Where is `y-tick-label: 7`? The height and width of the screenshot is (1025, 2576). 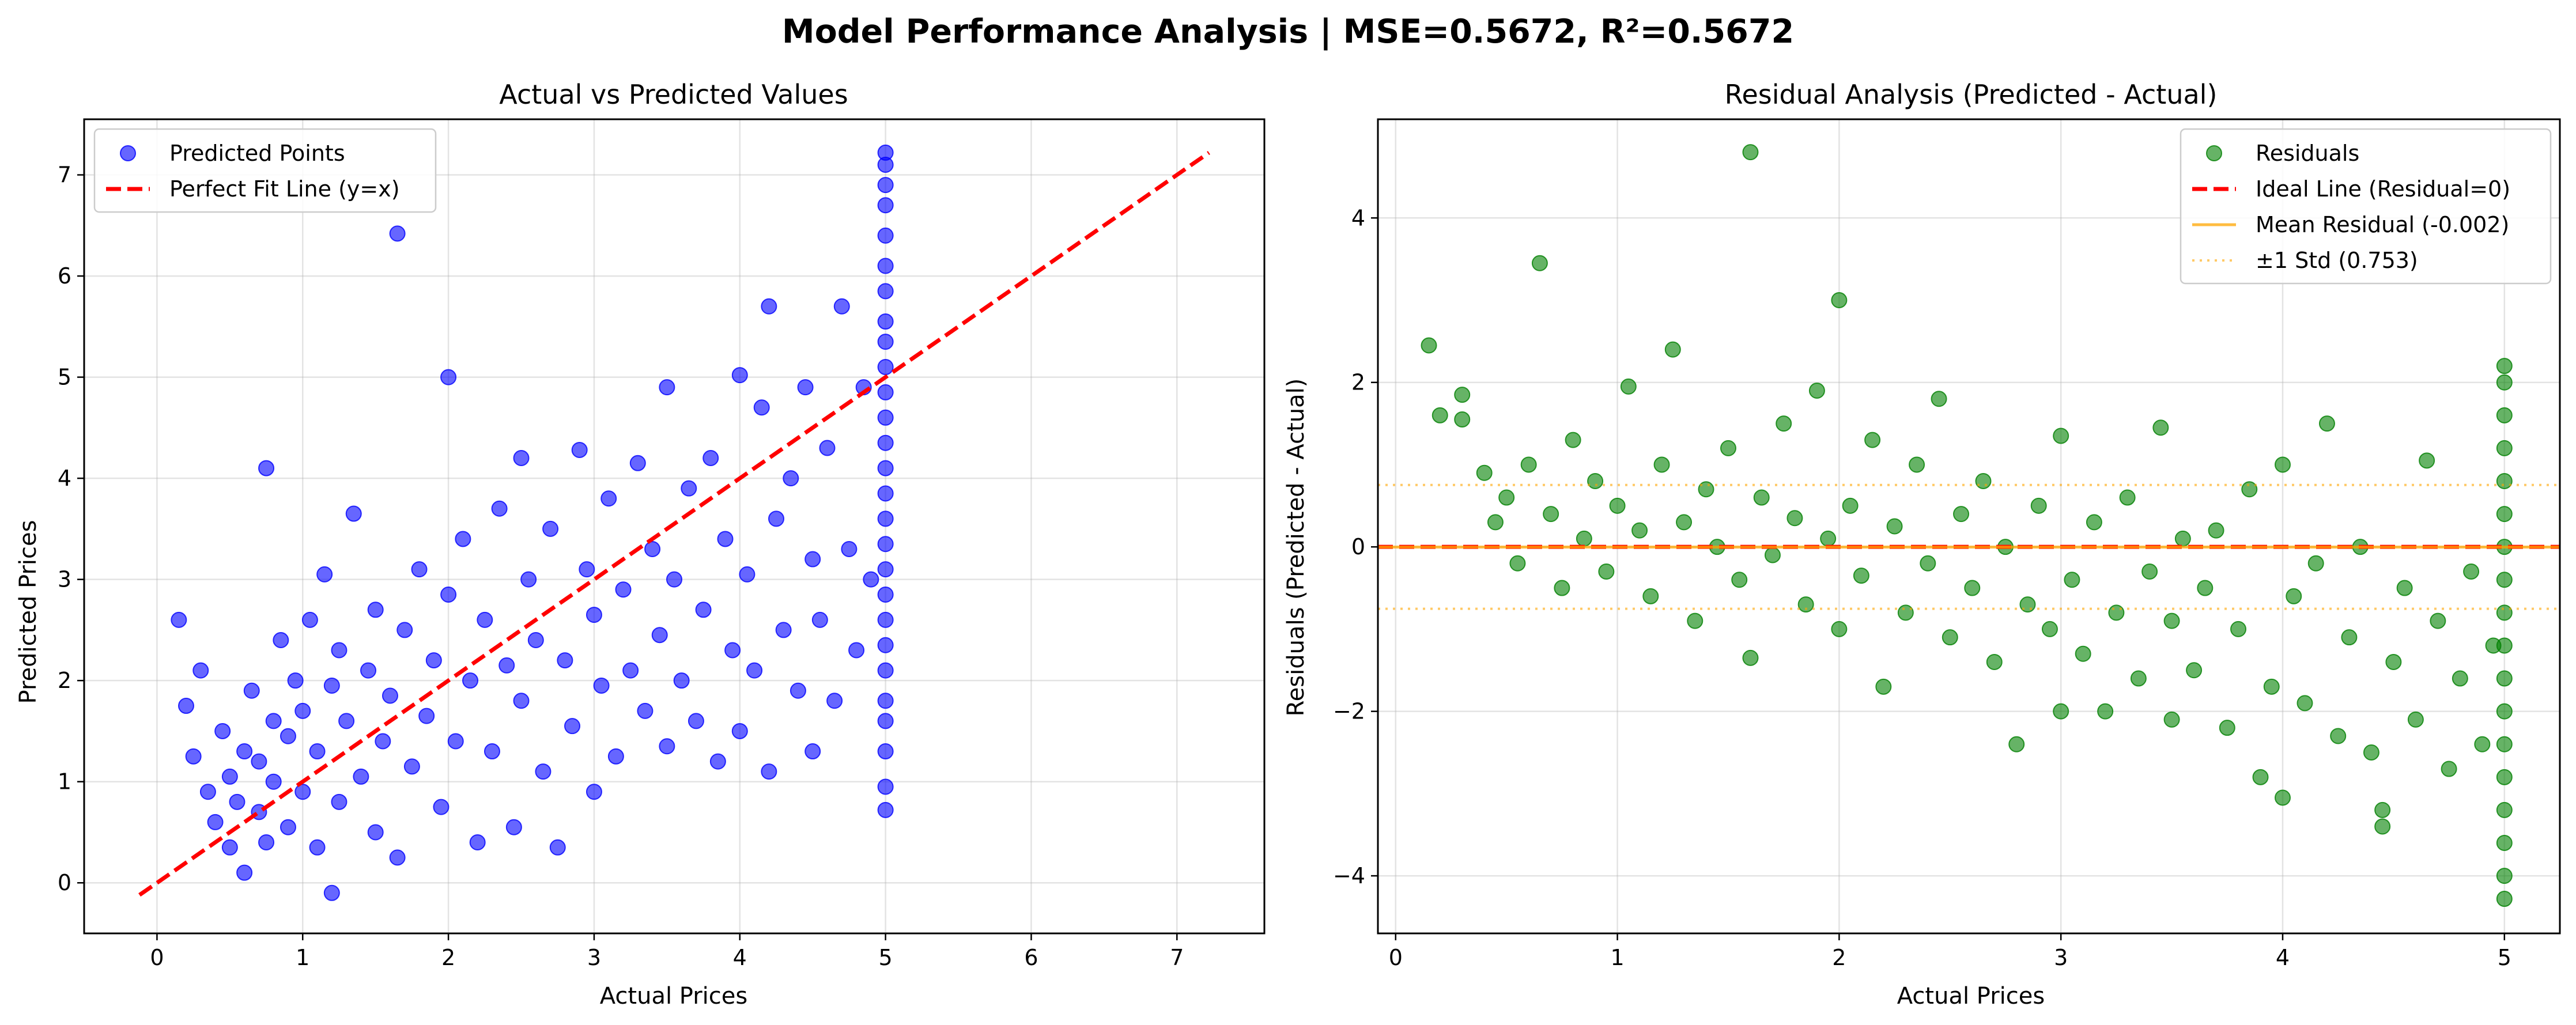 y-tick-label: 7 is located at coordinates (64, 175).